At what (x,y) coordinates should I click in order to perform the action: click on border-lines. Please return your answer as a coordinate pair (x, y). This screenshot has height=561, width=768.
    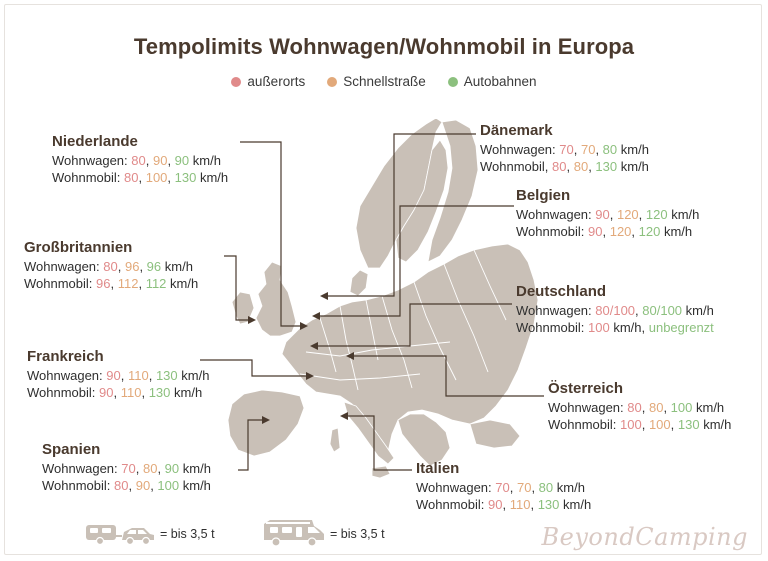
    Looking at the image, I should click on (403, 320).